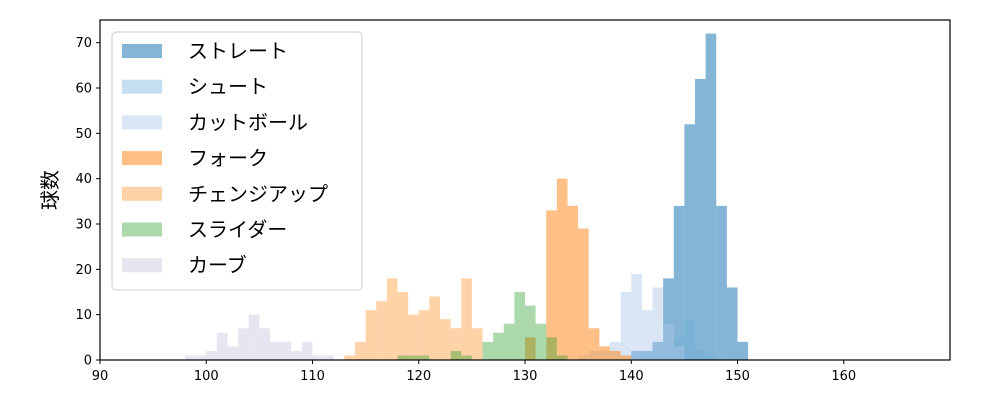 This screenshot has width=1000, height=400. I want to click on x-tick-label: 100, so click(206, 376).